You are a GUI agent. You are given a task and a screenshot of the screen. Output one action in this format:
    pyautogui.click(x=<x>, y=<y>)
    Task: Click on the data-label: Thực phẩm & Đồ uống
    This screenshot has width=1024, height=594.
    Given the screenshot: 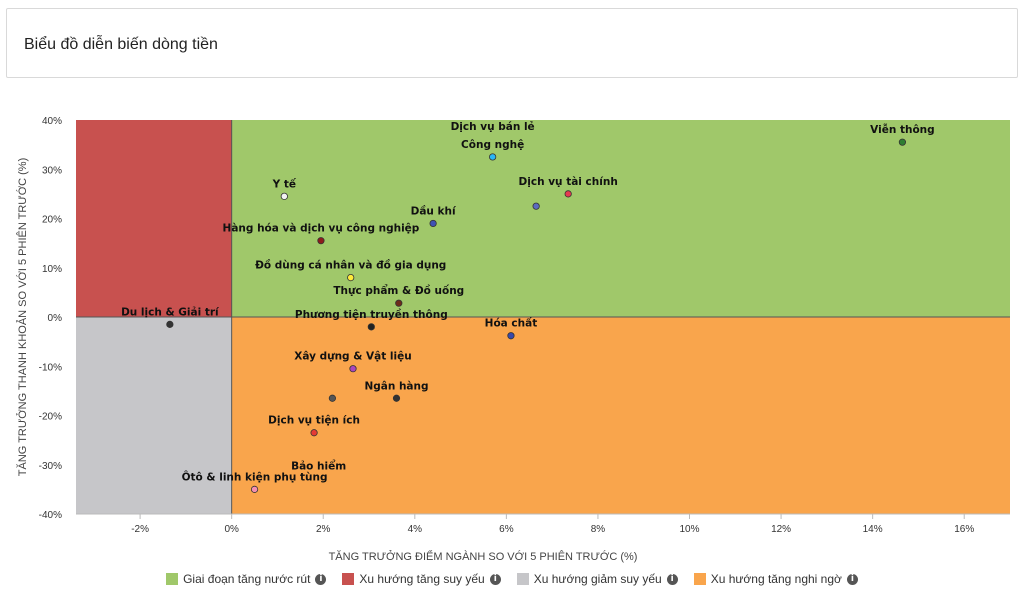 What is the action you would take?
    pyautogui.click(x=398, y=290)
    